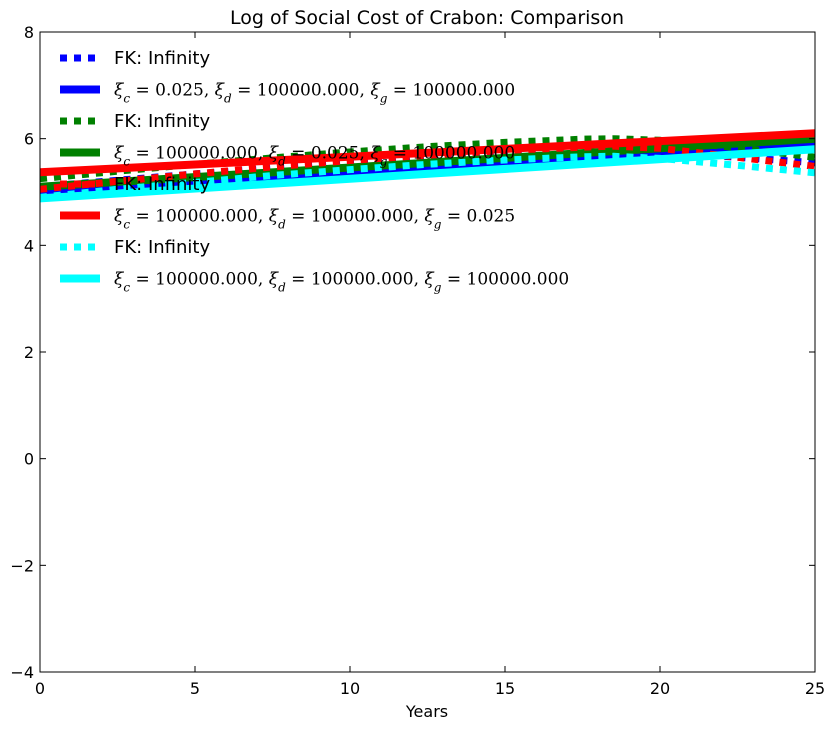 This screenshot has height=730, width=835. I want to click on y-tick-label-6: 8, so click(29, 32).